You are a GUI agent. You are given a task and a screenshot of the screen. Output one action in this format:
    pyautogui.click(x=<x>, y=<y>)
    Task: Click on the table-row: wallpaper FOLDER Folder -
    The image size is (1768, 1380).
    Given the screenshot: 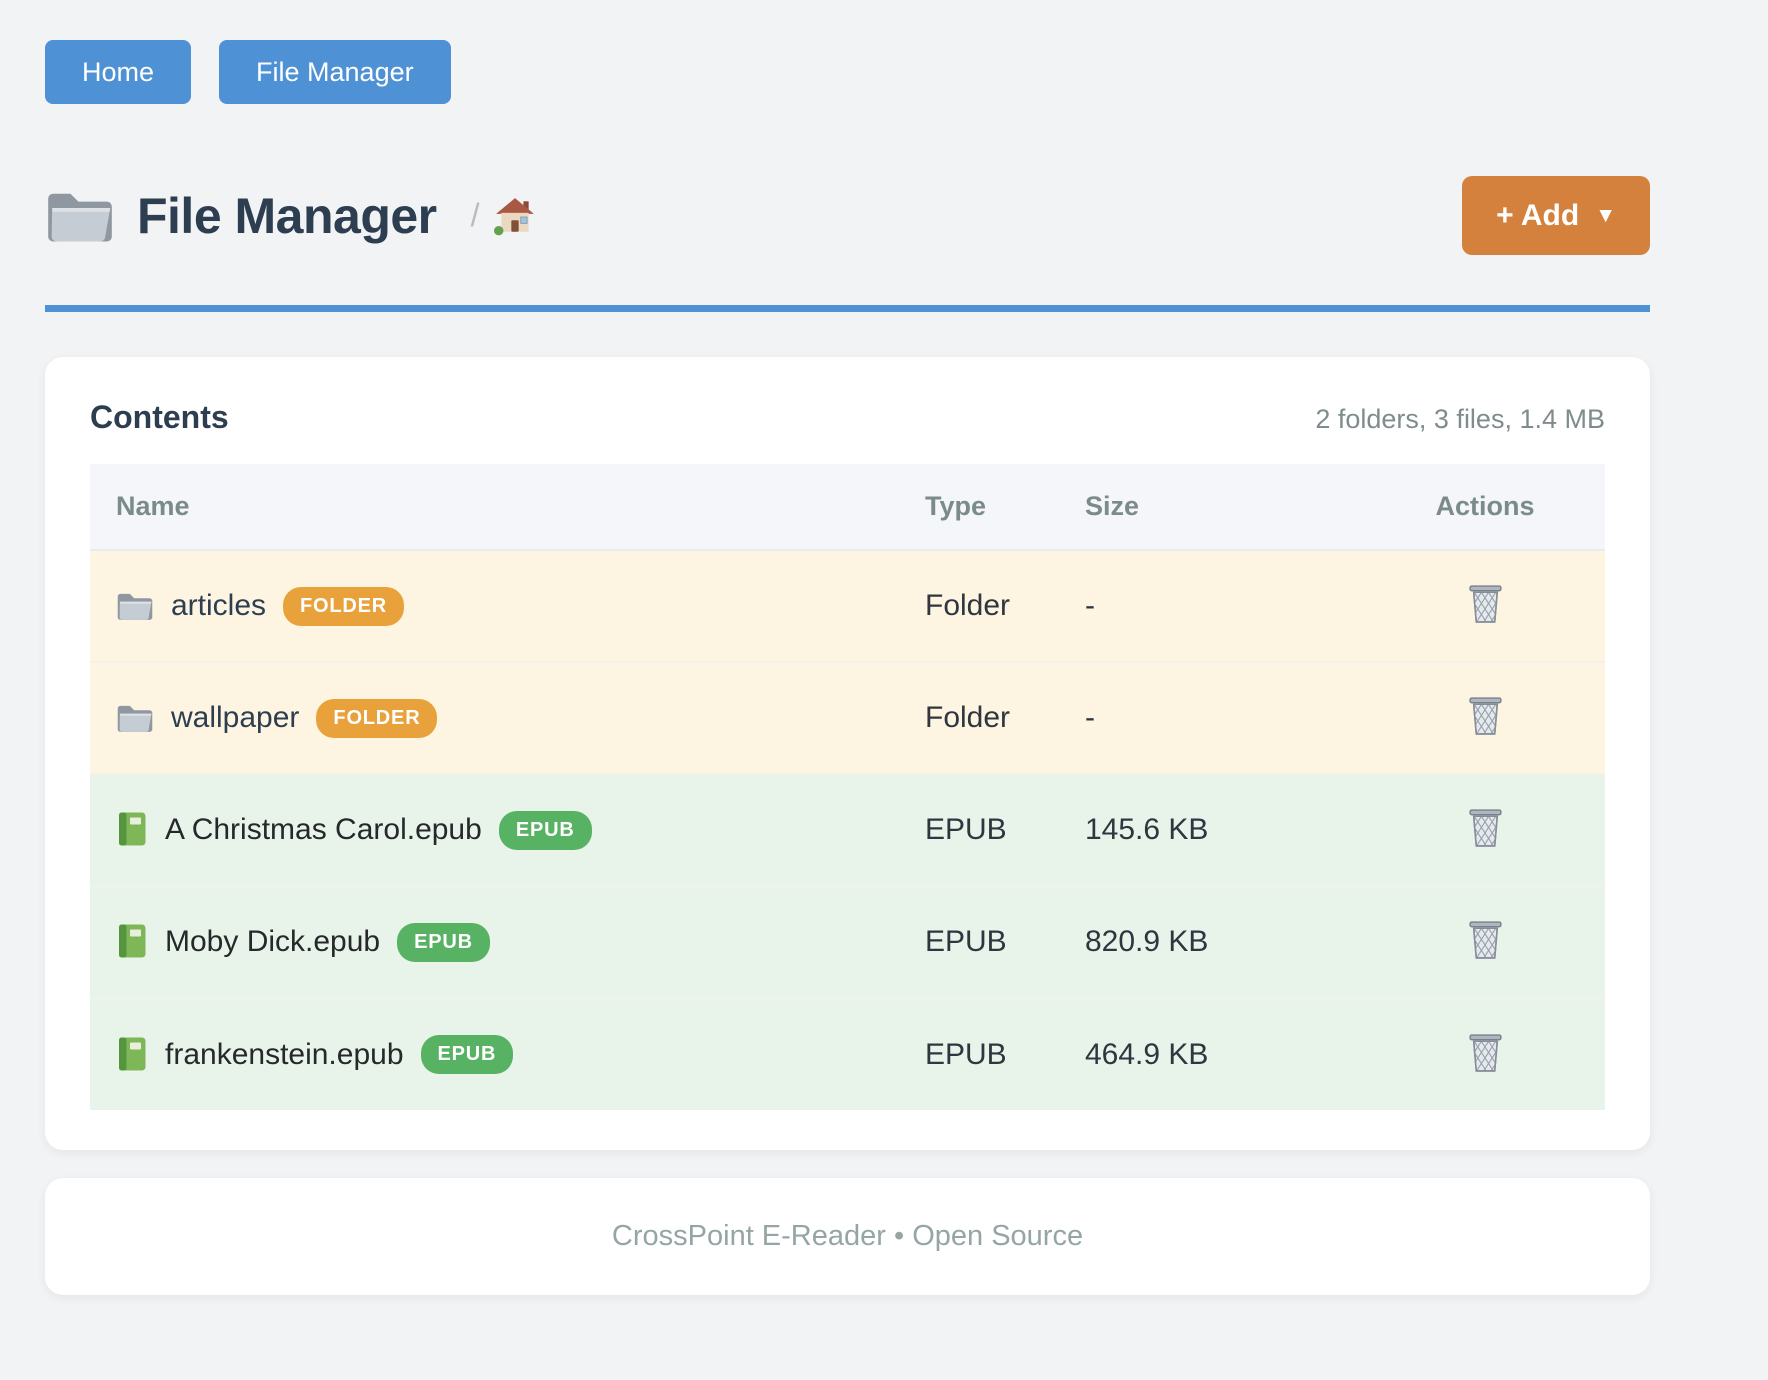 What is the action you would take?
    pyautogui.click(x=847, y=717)
    